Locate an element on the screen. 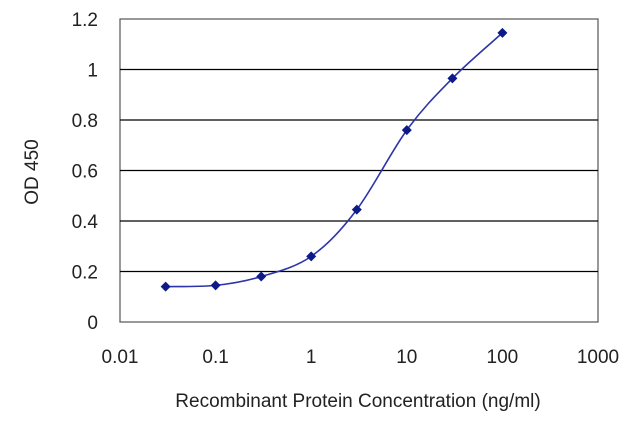 This screenshot has width=640, height=427. y-tick-label: 1 is located at coordinates (92, 71).